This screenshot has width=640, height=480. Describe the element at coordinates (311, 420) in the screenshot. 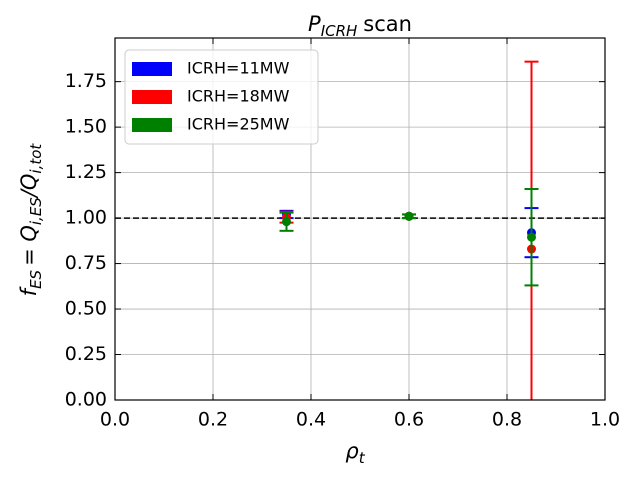

I see `x-tick-label: 0.4` at that location.